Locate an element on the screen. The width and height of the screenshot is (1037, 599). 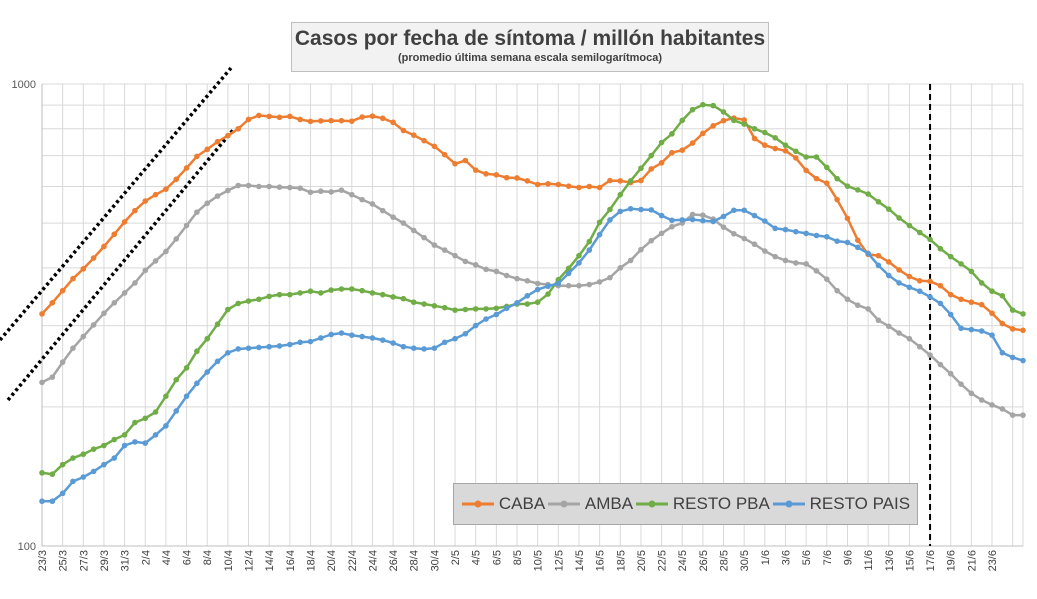
x-tick-label: 27/3 is located at coordinates (84, 560).